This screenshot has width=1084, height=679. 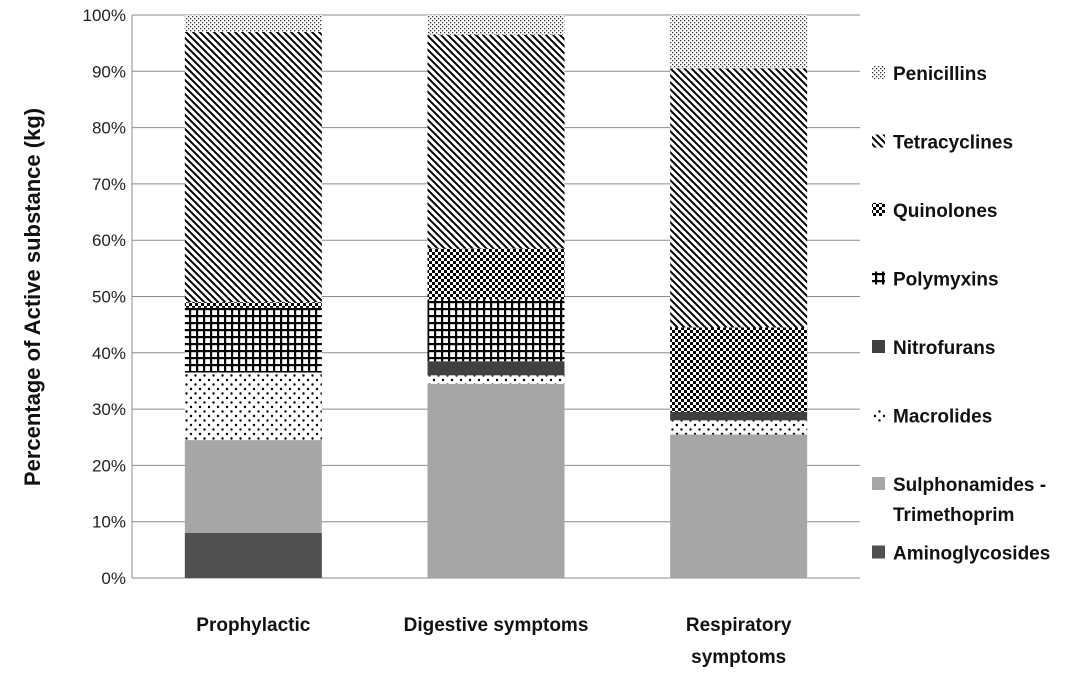 What do you see at coordinates (953, 143) in the screenshot?
I see `legend-label: Tetracyclines` at bounding box center [953, 143].